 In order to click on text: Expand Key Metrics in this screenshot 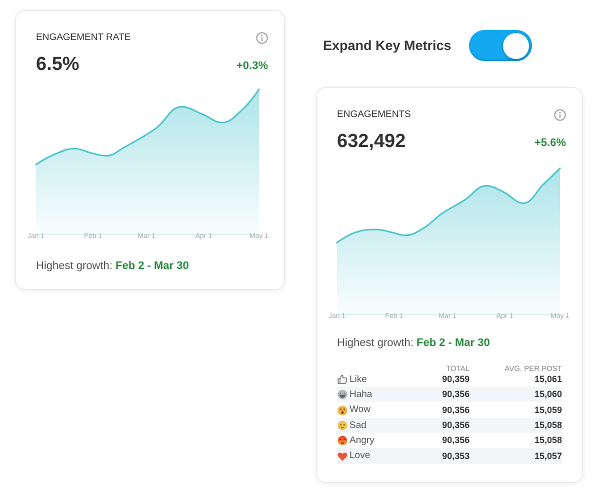, I will do `click(387, 46)`.